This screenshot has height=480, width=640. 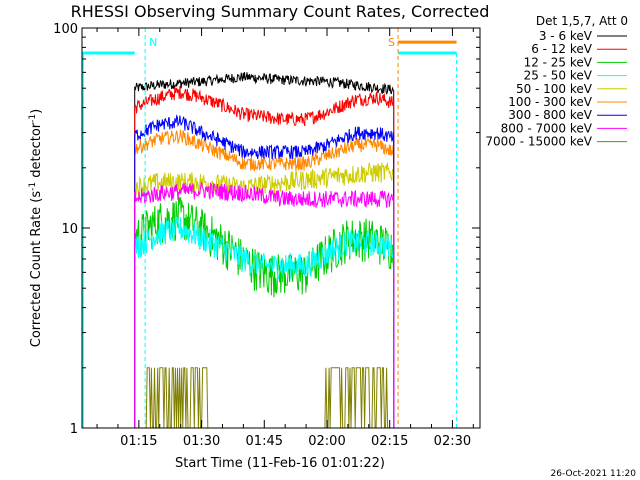 I want to click on legend-label-6: 300 - 800 keV, so click(x=550, y=115).